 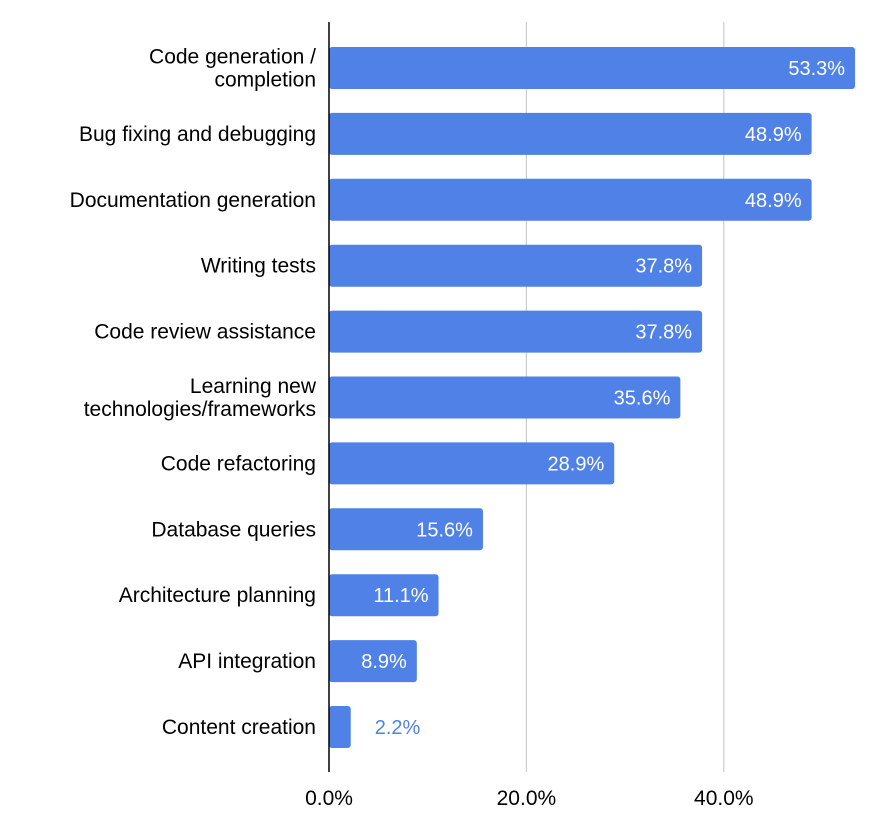 What do you see at coordinates (642, 399) in the screenshot?
I see `bar-data-label: 35.6%` at bounding box center [642, 399].